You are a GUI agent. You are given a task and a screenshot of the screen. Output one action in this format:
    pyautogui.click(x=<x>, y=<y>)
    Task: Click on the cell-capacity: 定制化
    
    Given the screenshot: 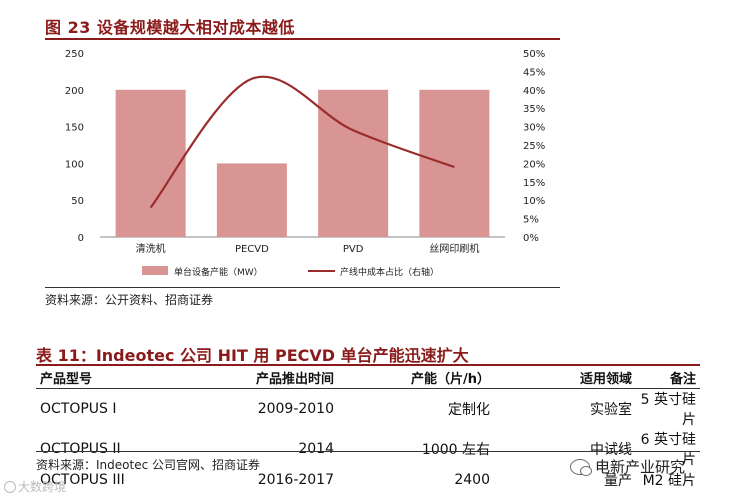 What is the action you would take?
    pyautogui.click(x=469, y=410)
    